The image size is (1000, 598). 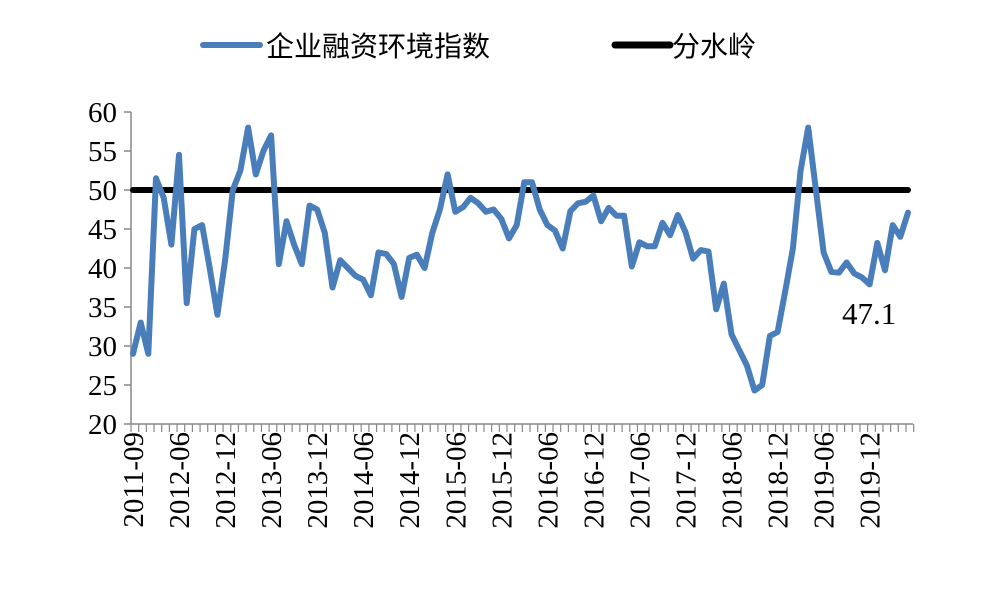 I want to click on y-tick-label: 25, so click(x=102, y=386).